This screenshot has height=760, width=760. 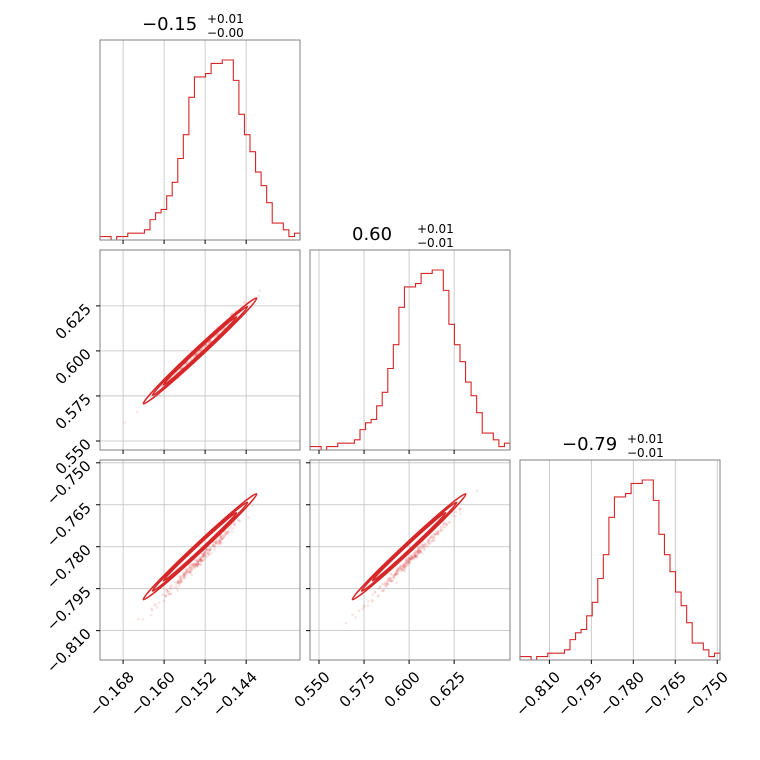 What do you see at coordinates (645, 453) in the screenshot?
I see `param-title-minus-2: −0.01` at bounding box center [645, 453].